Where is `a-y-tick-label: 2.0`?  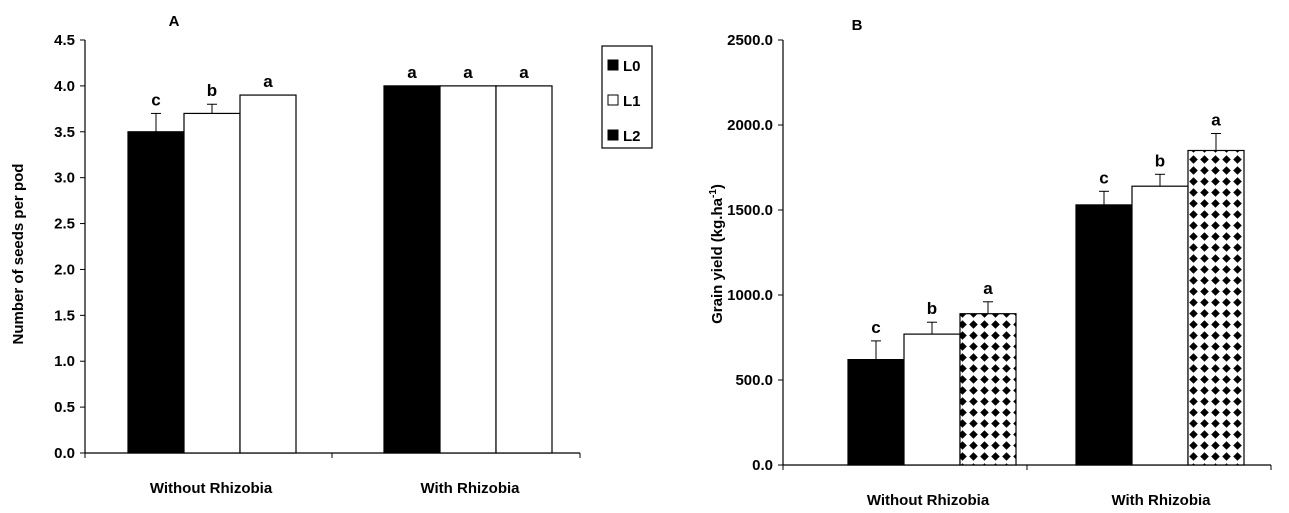
a-y-tick-label: 2.0 is located at coordinates (64, 269).